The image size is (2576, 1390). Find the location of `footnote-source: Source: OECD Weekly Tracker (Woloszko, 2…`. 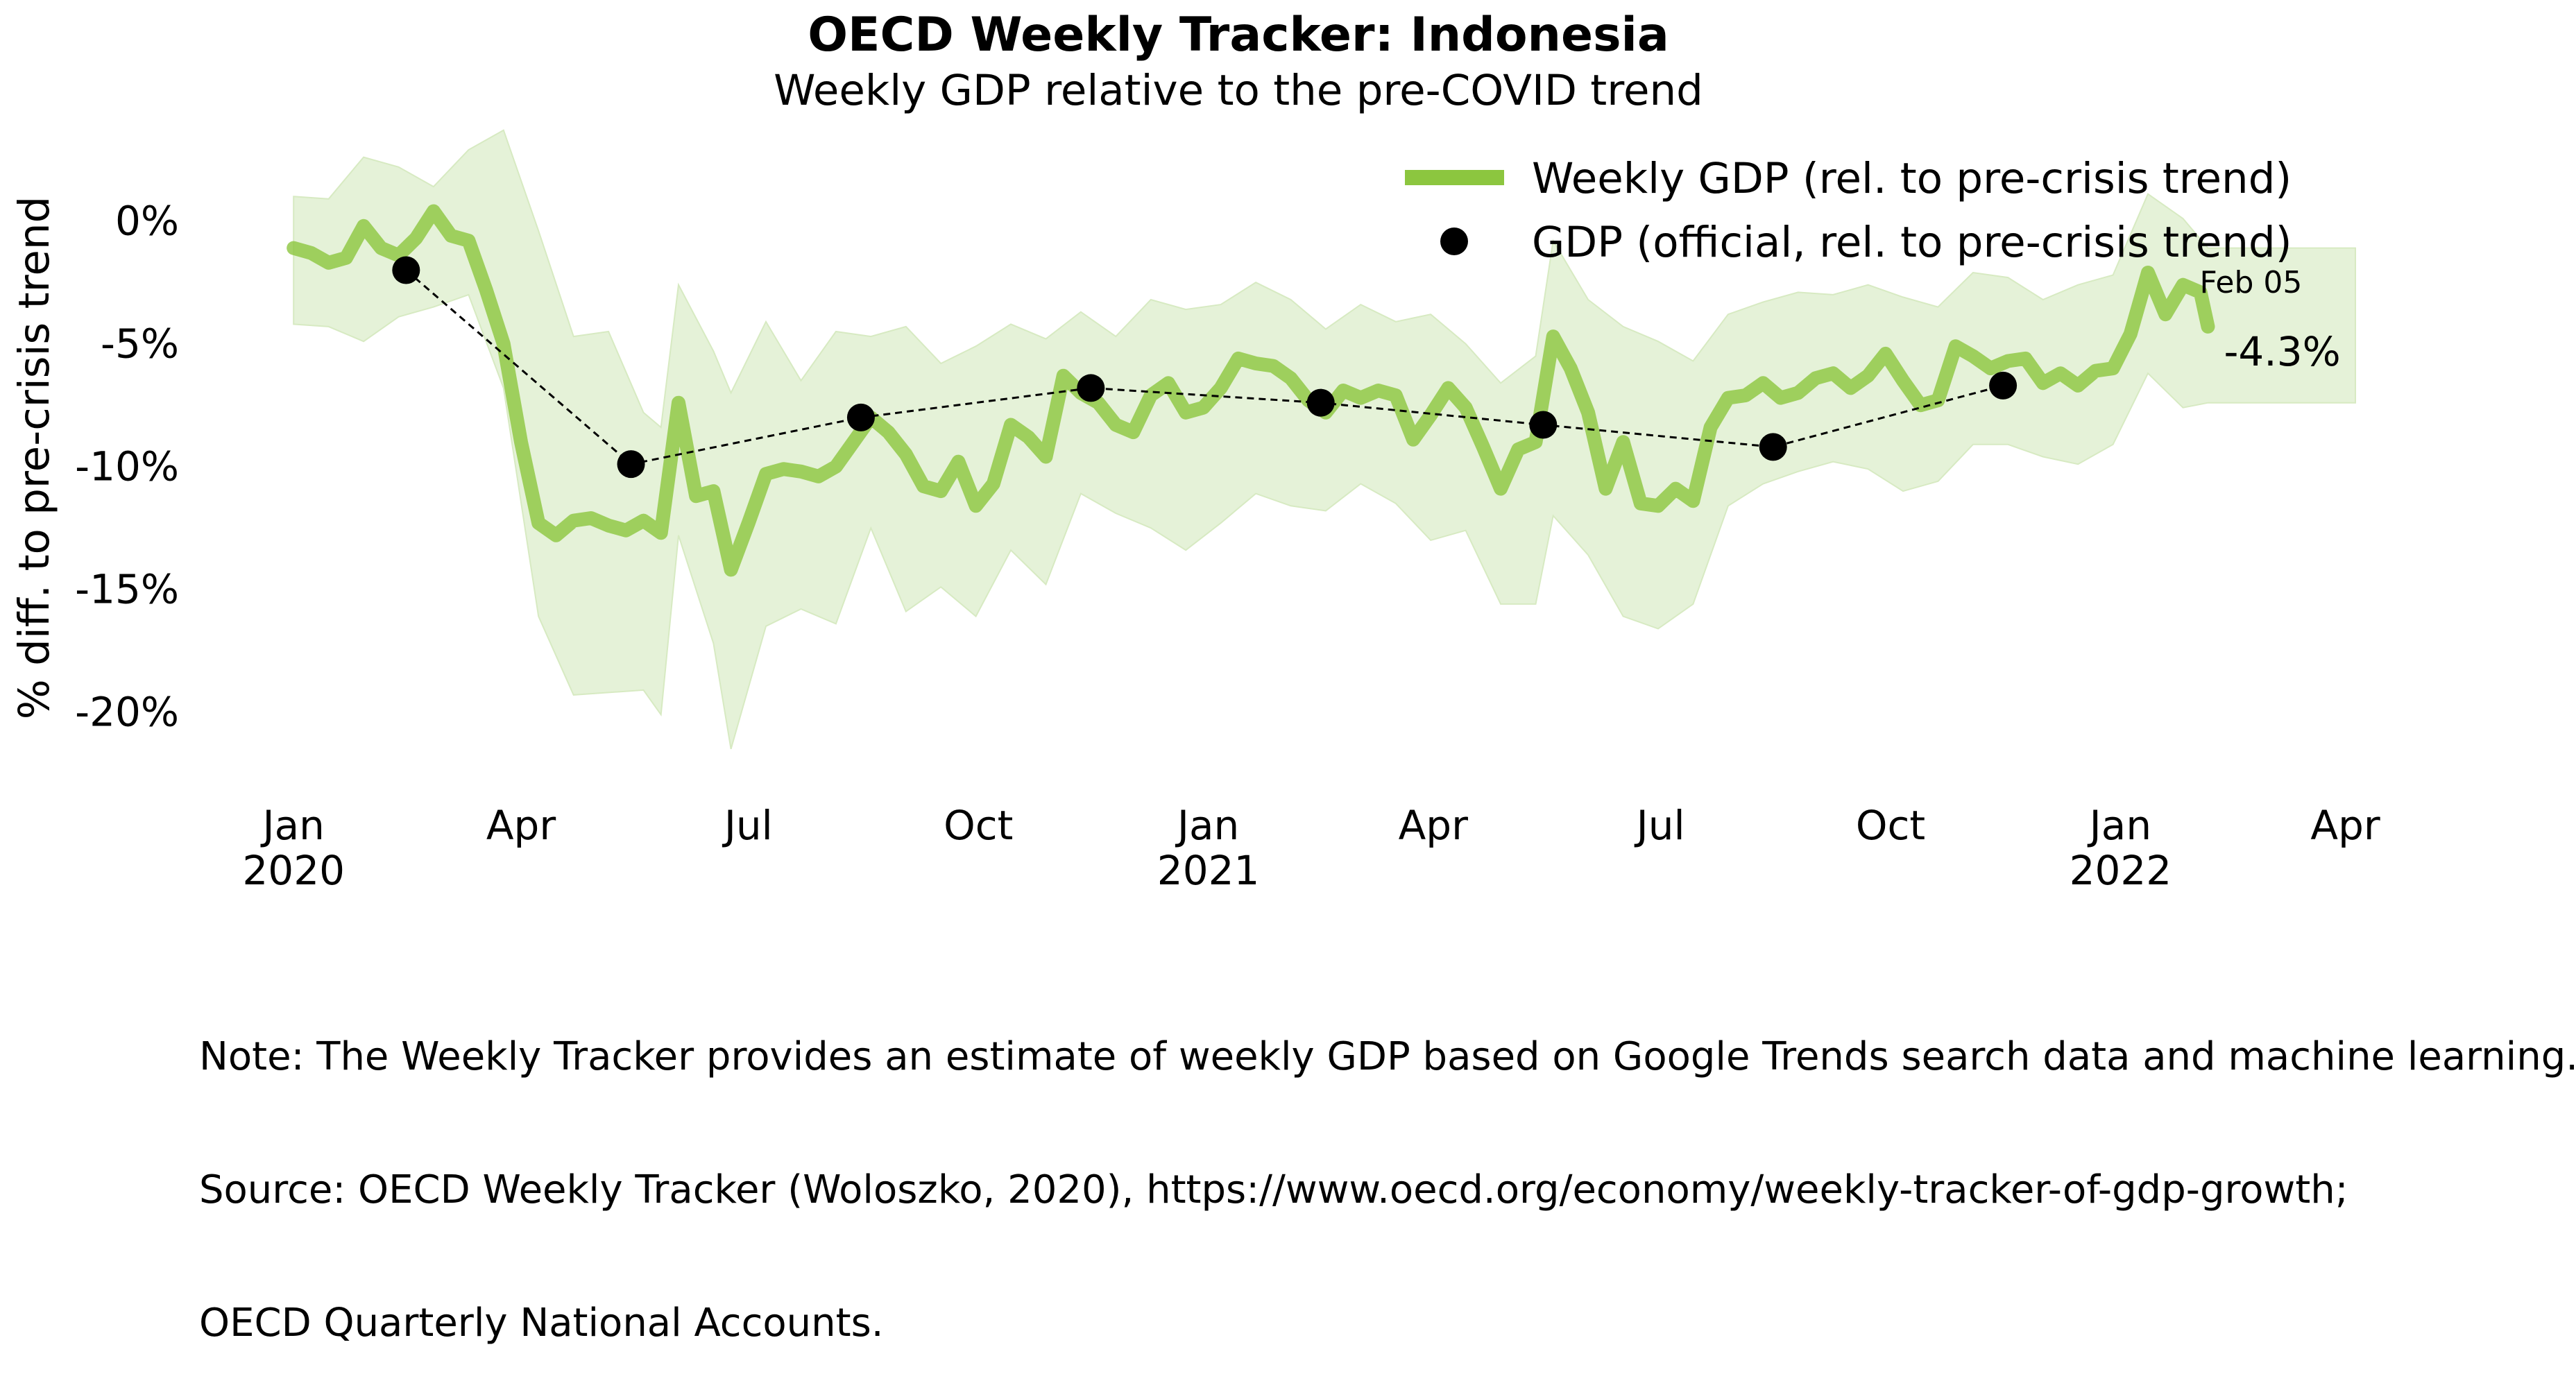

footnote-source: Source: OECD Weekly Tracker (Woloszko, 2… is located at coordinates (1273, 1189).